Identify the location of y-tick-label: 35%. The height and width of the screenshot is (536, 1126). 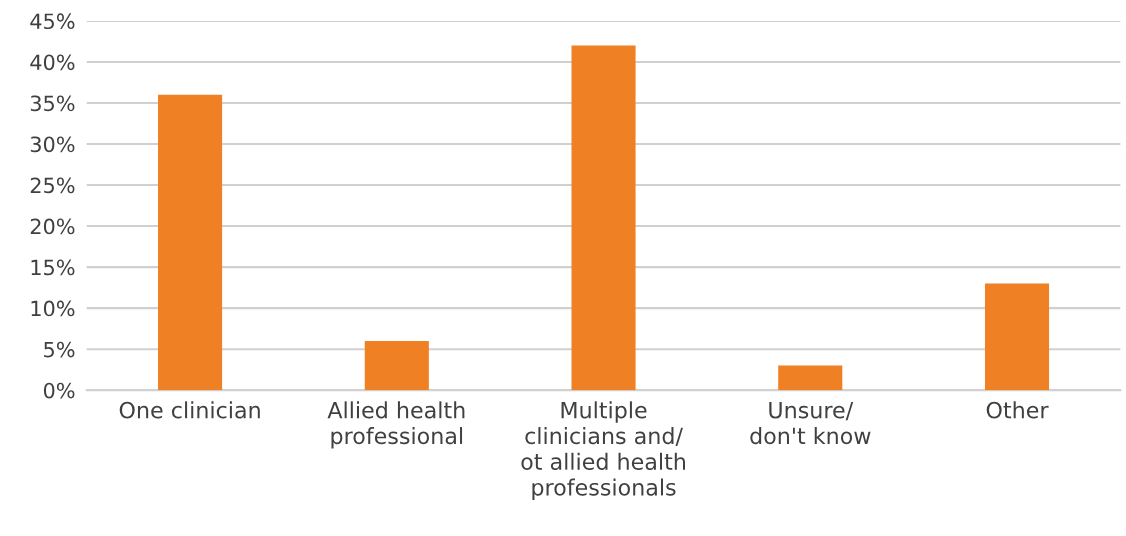
(52, 103).